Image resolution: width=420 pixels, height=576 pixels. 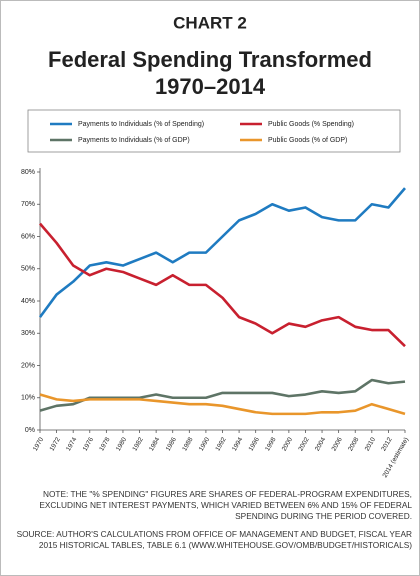 What do you see at coordinates (307, 140) in the screenshot?
I see `legend-label: Public Goods (% of GDP)` at bounding box center [307, 140].